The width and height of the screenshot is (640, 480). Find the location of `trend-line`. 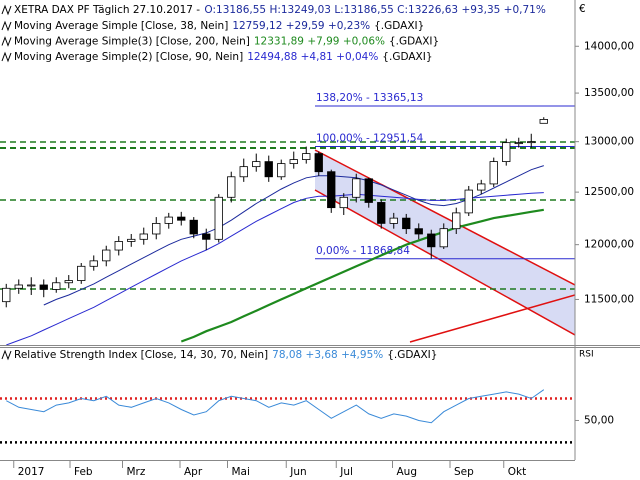

trend-line is located at coordinates (492, 318).